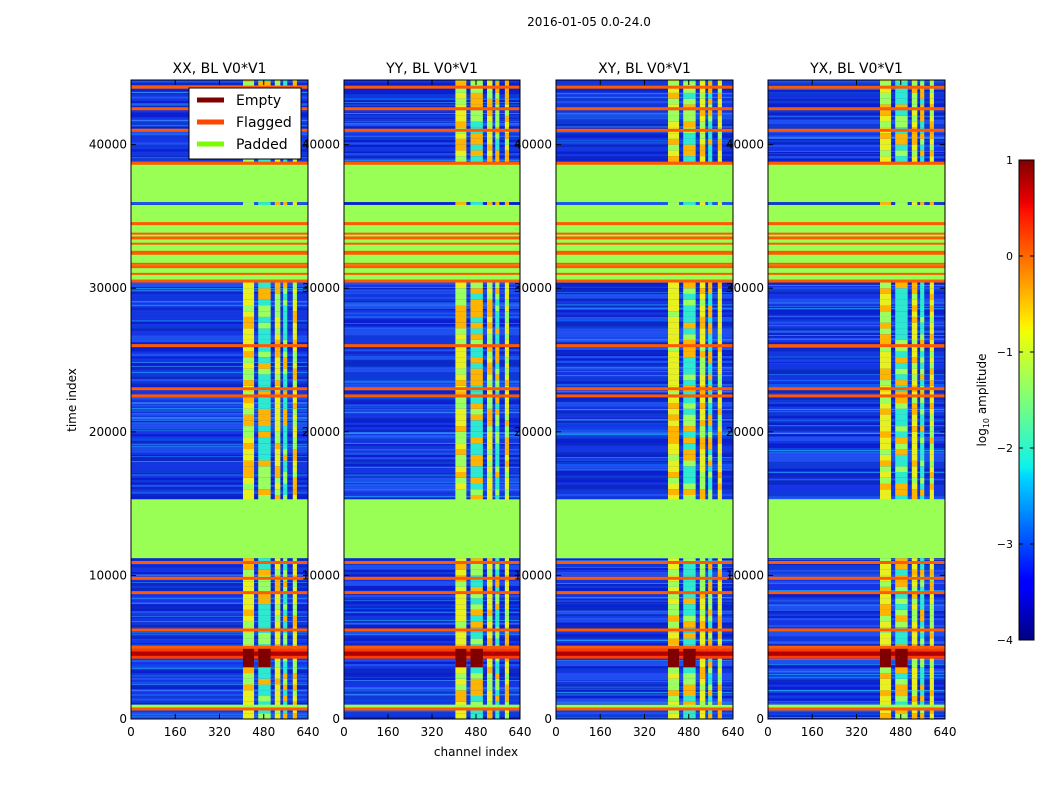 This screenshot has width=1050, height=800. Describe the element at coordinates (733, 732) in the screenshot. I see `x-tick-label-xy: 640` at that location.